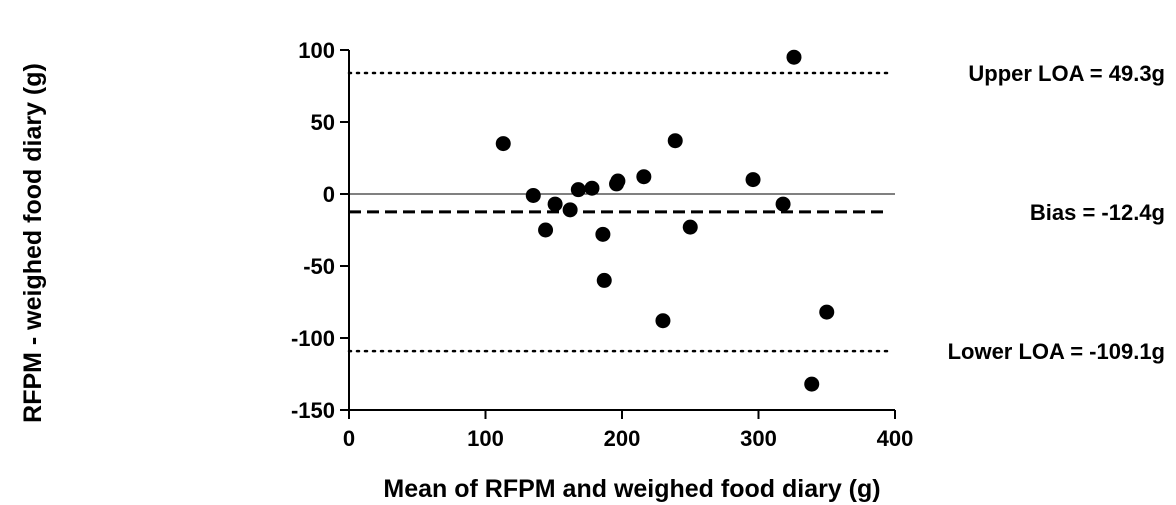  I want to click on x-tick-label: 100, so click(485, 438).